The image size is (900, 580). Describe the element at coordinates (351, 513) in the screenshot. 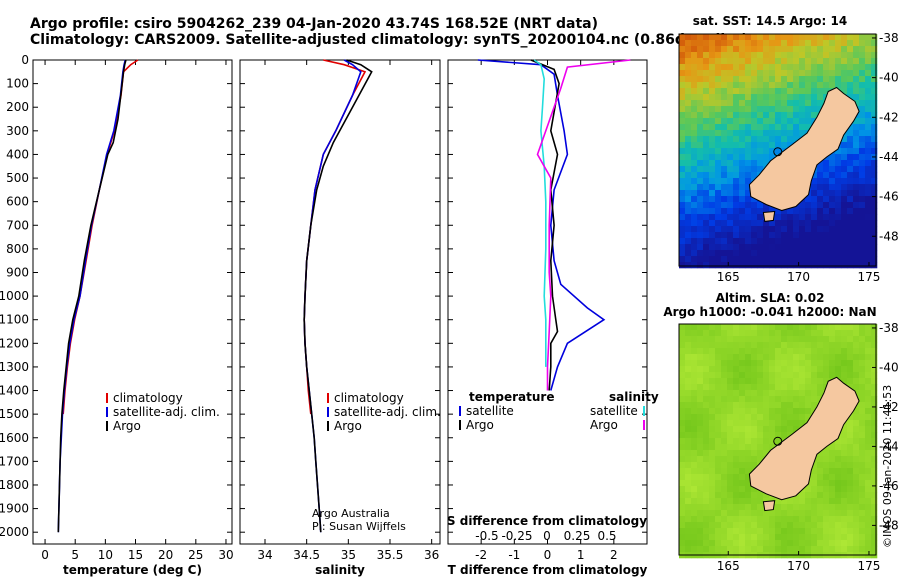

I see `salinity-annotation: Argo Australia` at that location.